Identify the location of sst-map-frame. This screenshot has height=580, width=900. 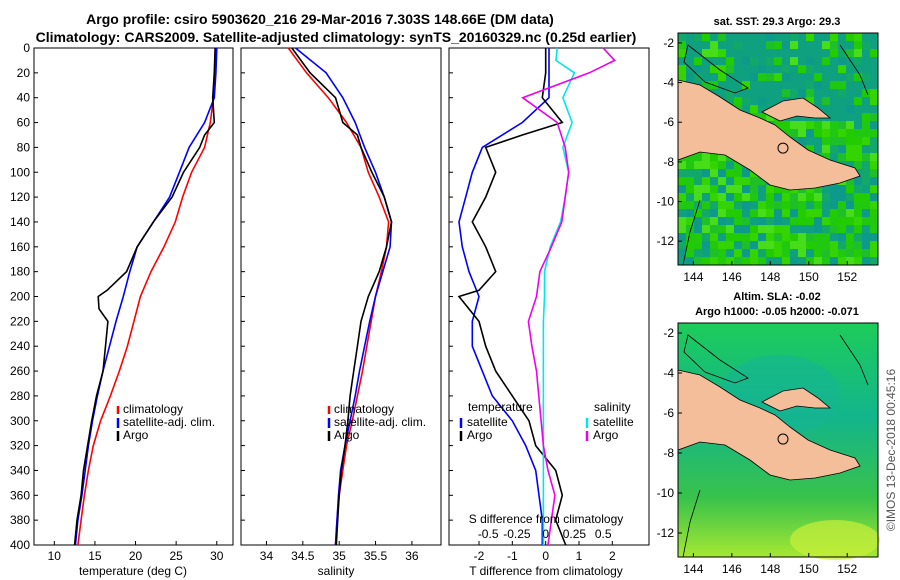
(778, 149).